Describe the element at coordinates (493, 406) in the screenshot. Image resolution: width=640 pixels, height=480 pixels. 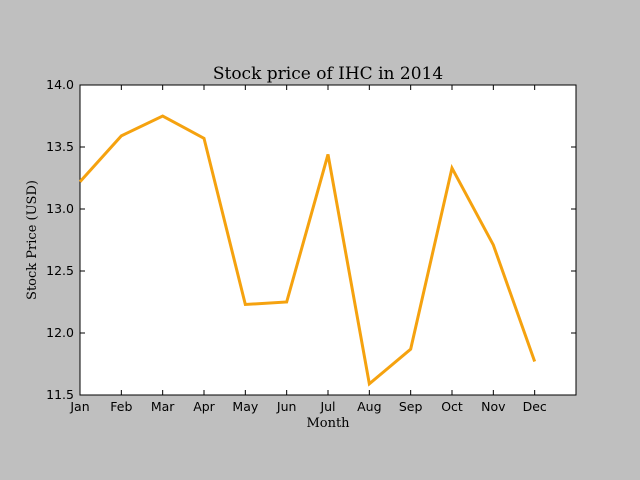
I see `x-tick-label: Nov` at that location.